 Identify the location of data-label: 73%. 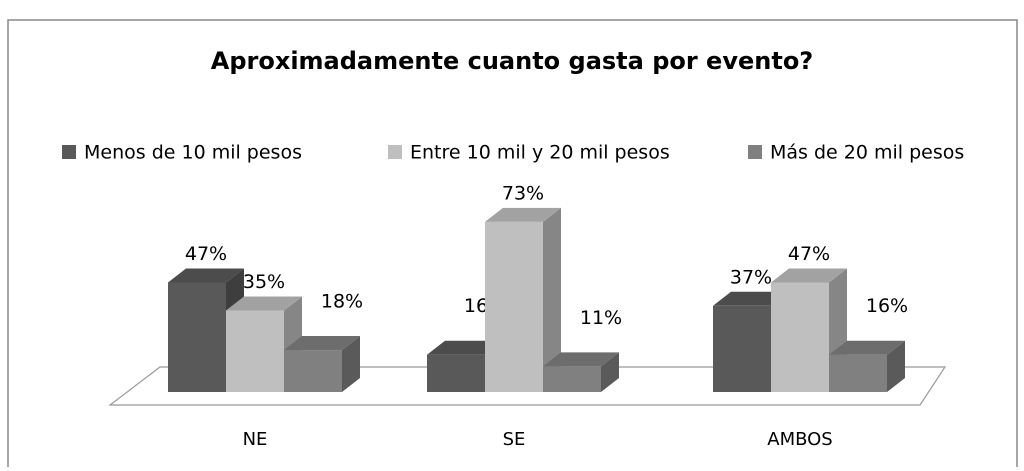
(523, 193).